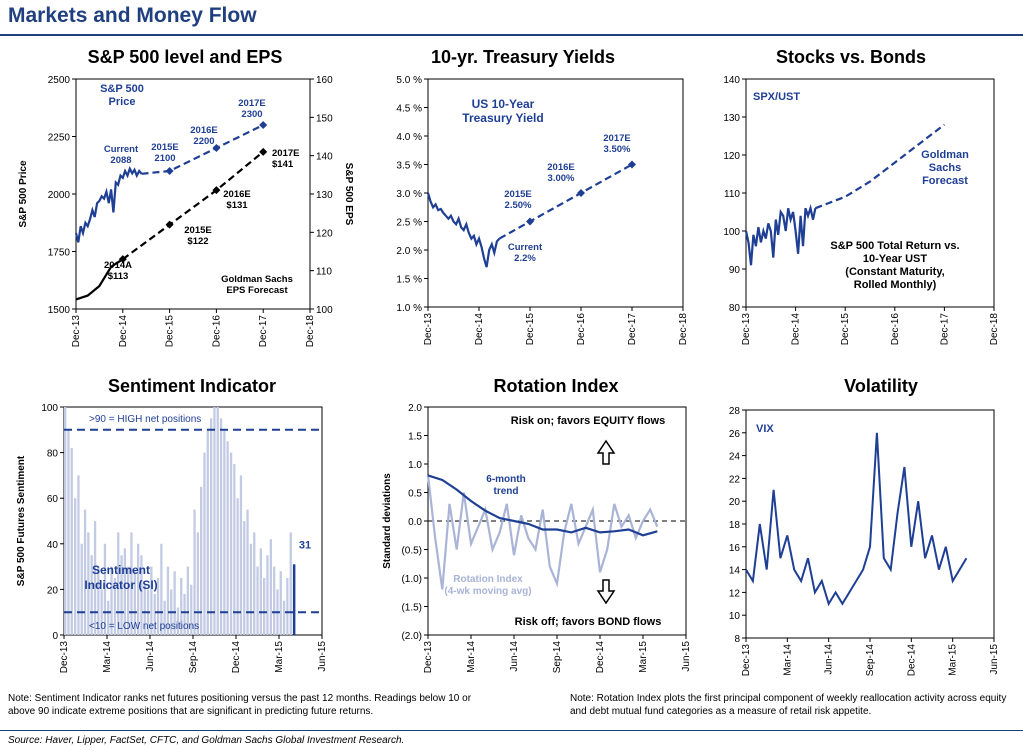 This screenshot has width=1023, height=751. I want to click on treasury-chart-xtick-label: Dec-15, so click(530, 329).